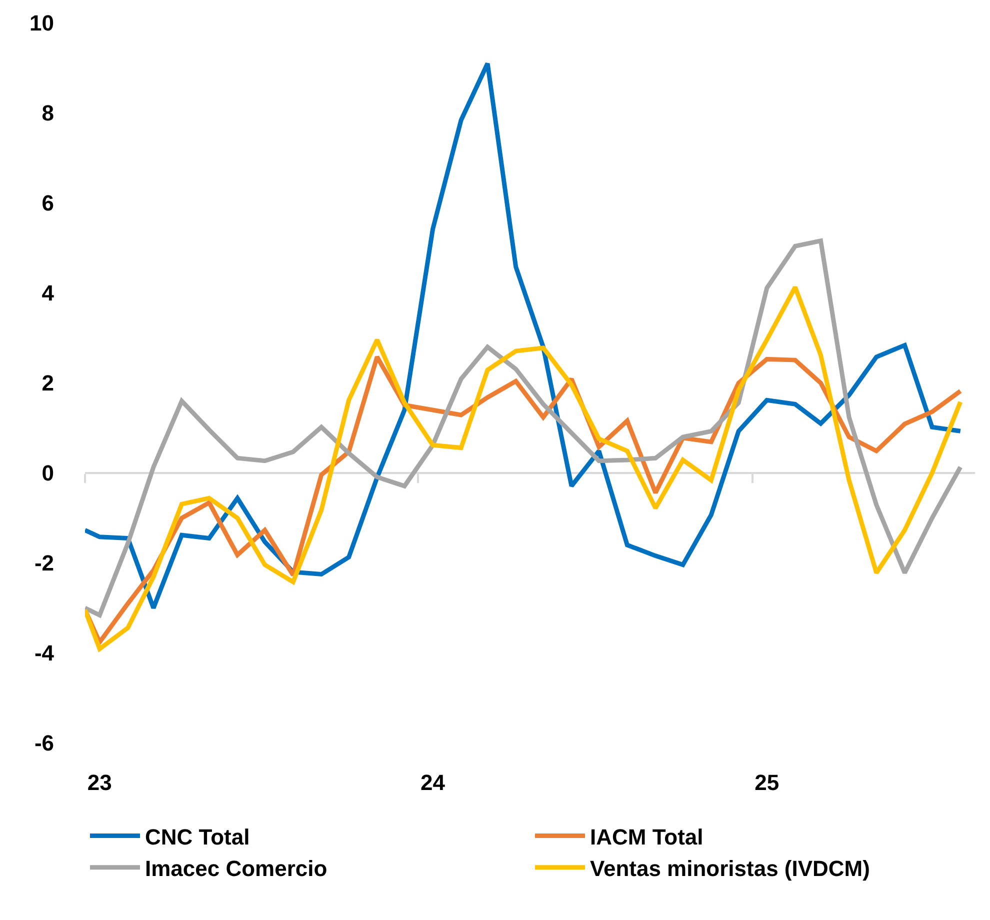 The width and height of the screenshot is (990, 920). What do you see at coordinates (48, 293) in the screenshot?
I see `y-tick-label: 4` at bounding box center [48, 293].